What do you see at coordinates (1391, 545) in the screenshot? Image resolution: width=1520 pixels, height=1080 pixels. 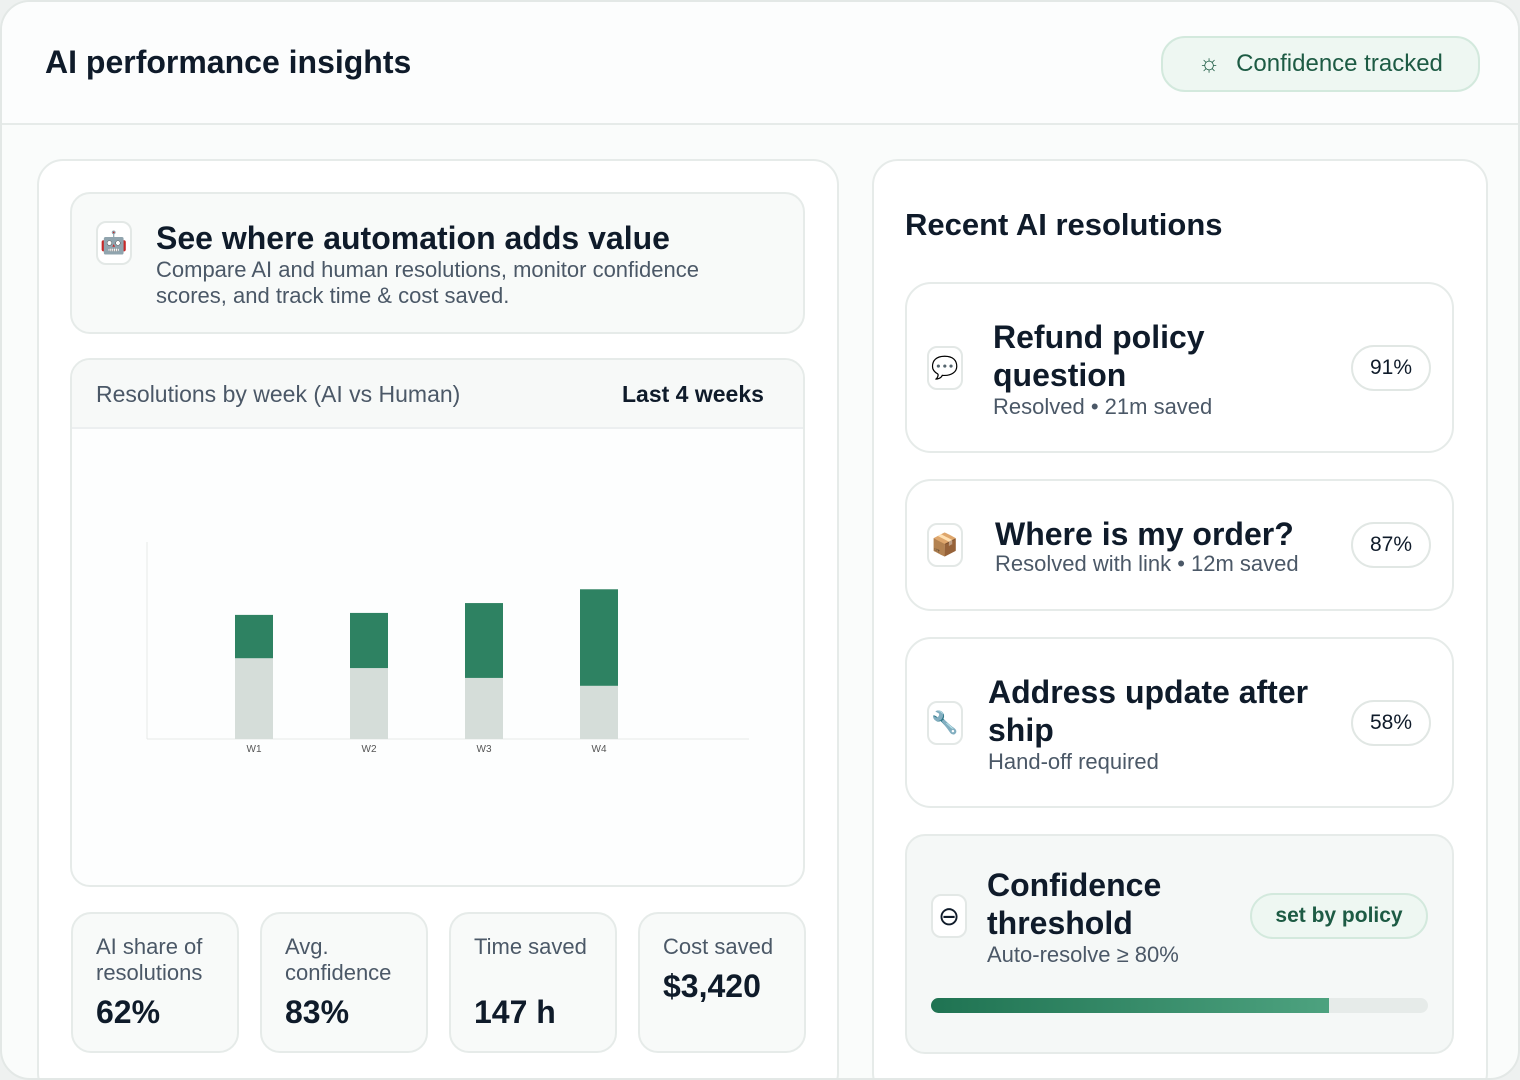 I see `confidence-pill: 87%` at bounding box center [1391, 545].